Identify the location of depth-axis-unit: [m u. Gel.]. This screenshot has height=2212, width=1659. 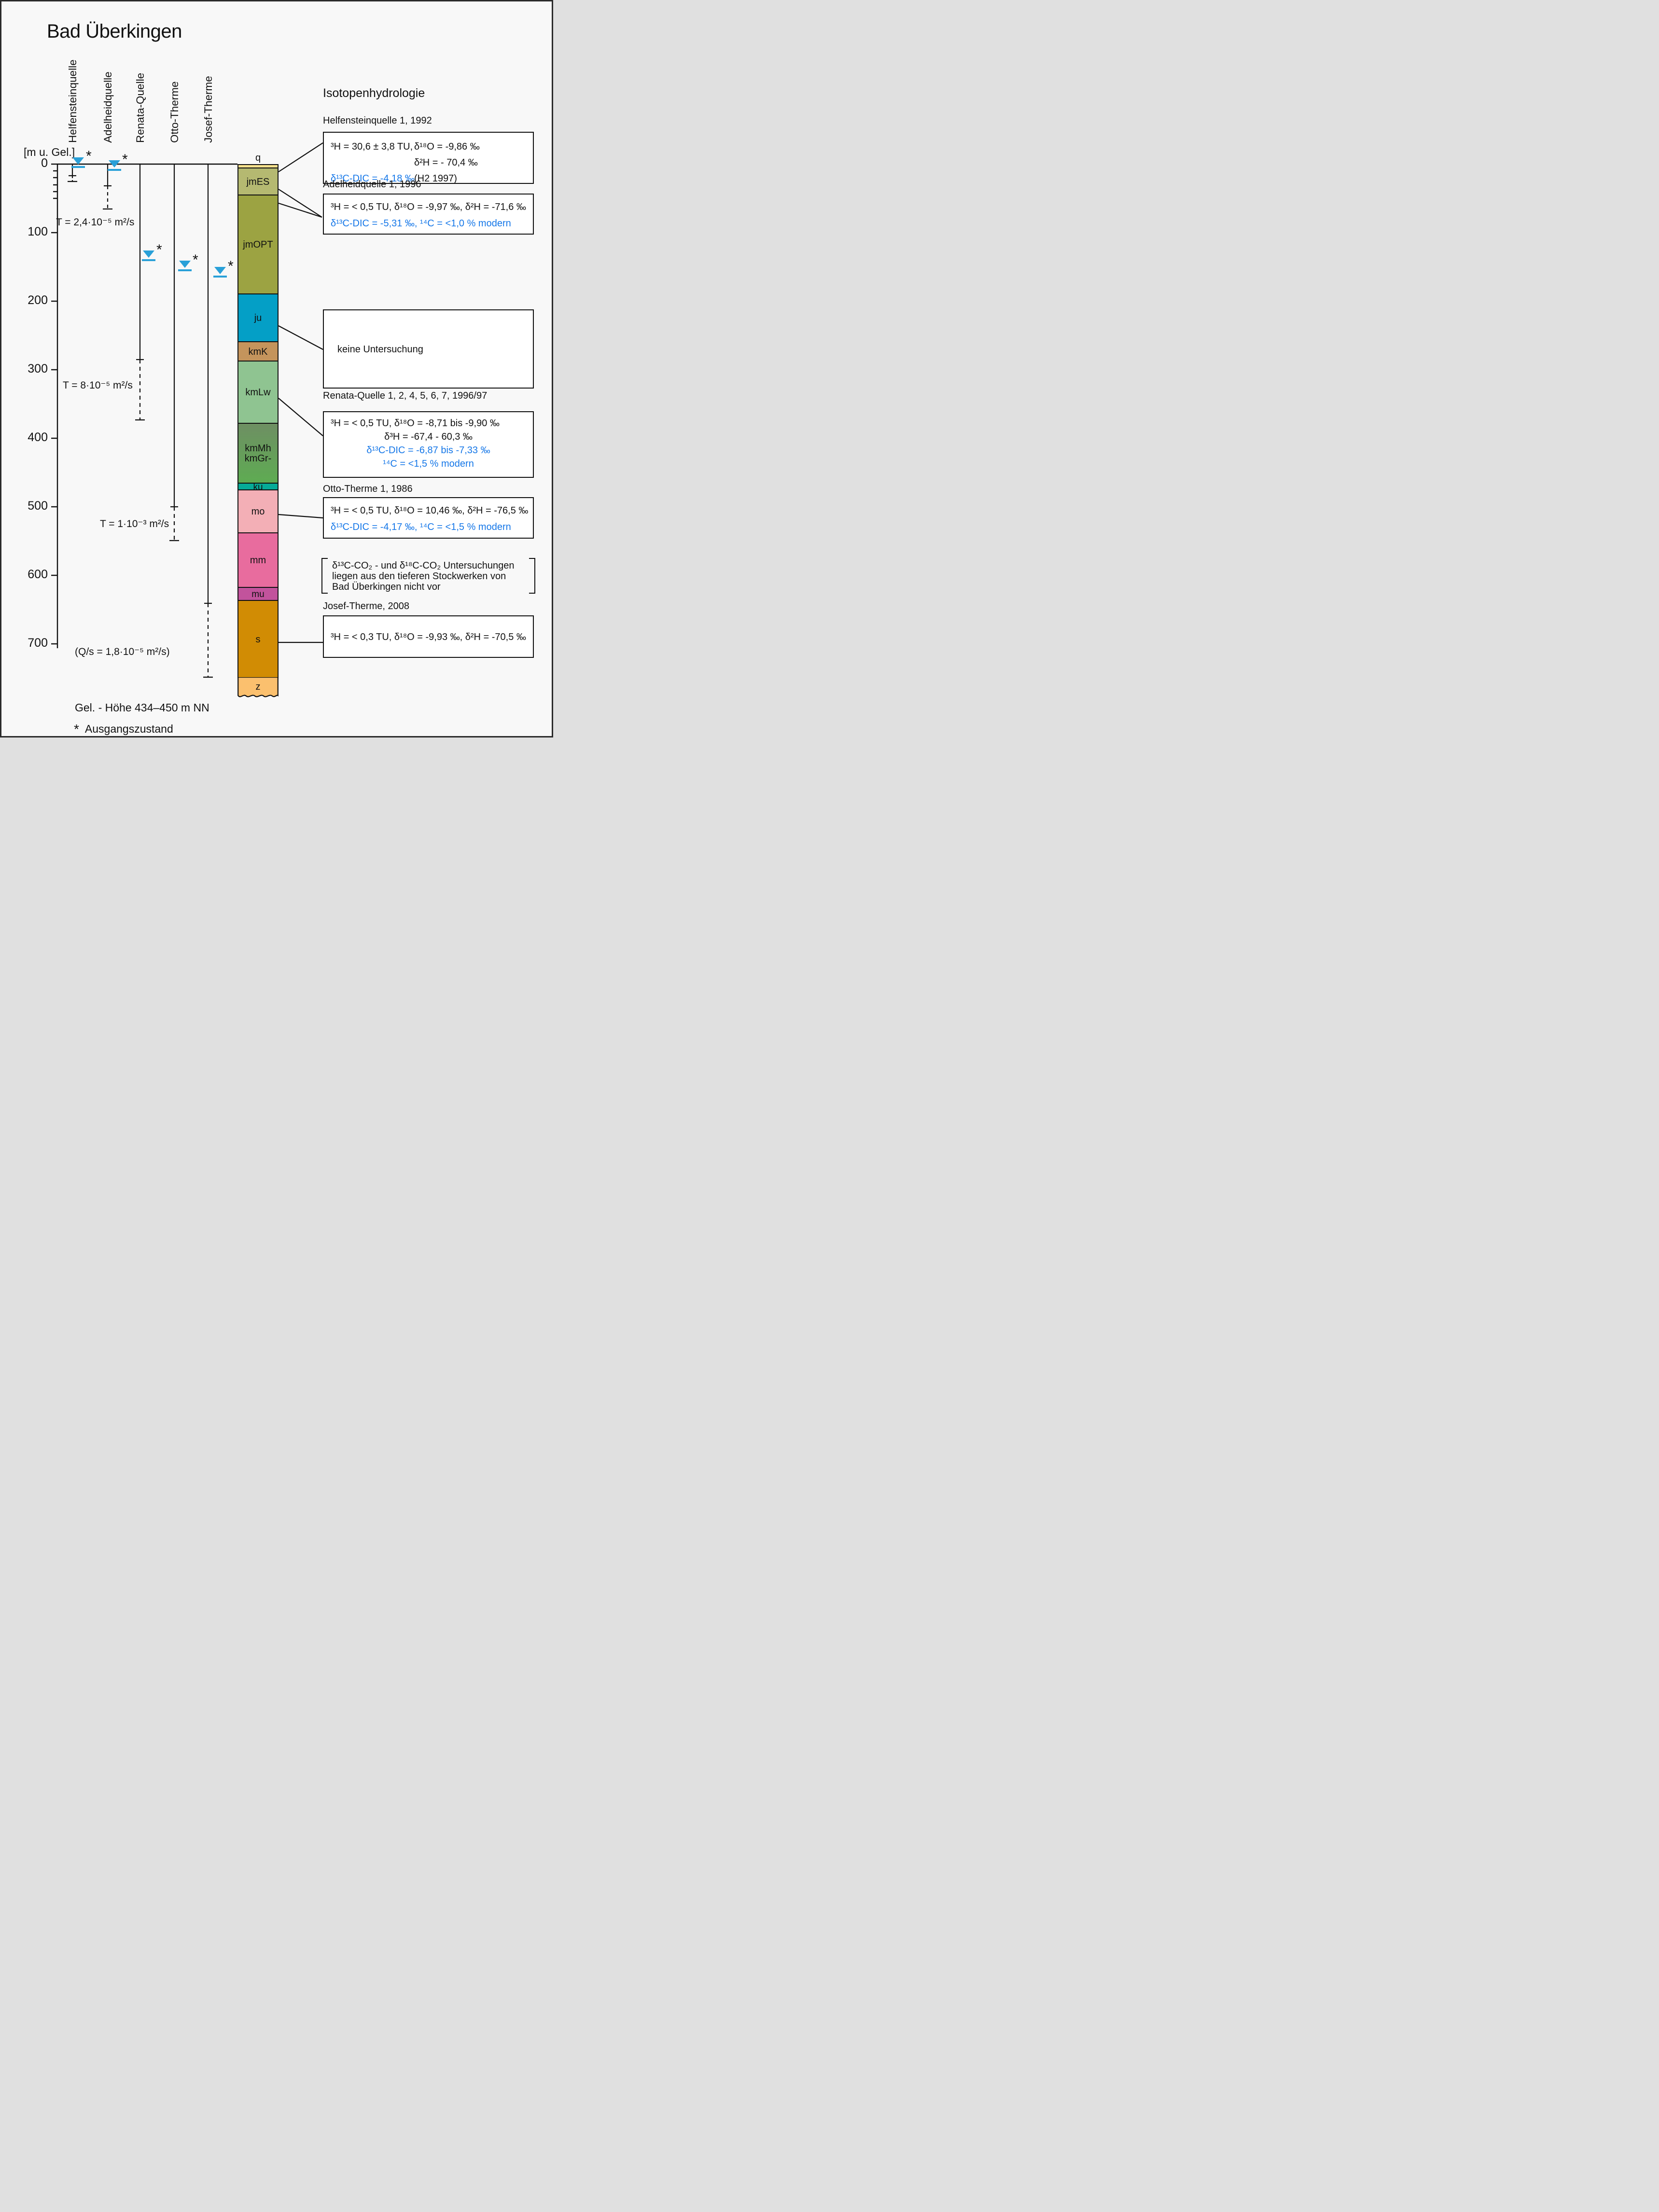
(49, 152).